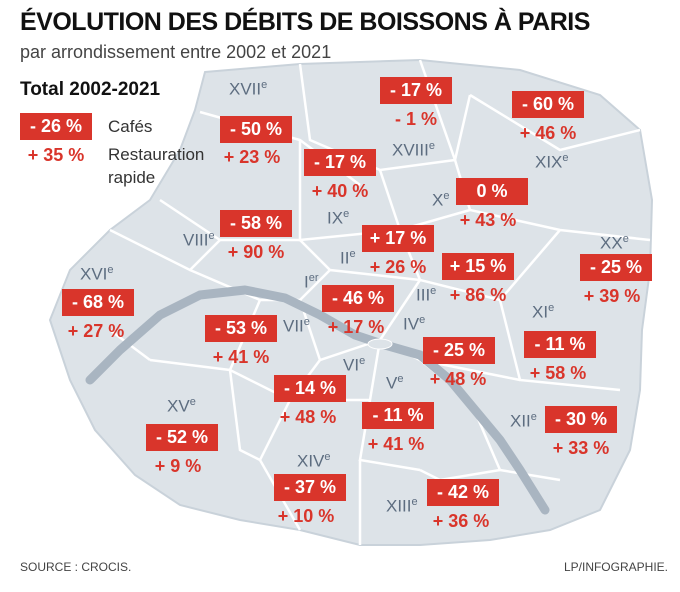  I want to click on cafes-value-box: - 37 %, so click(310, 487).